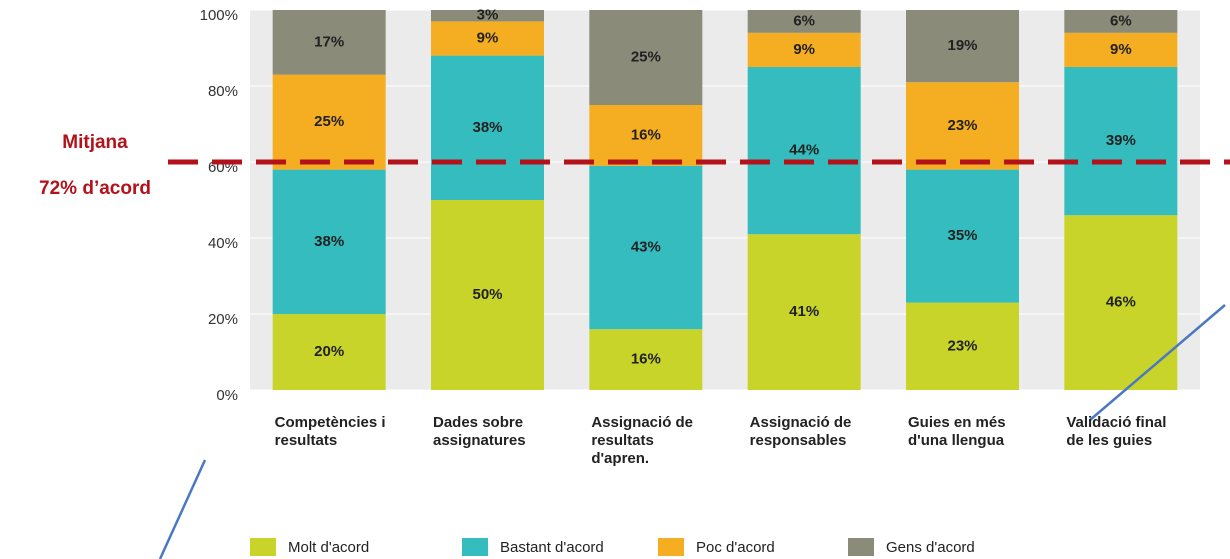  Describe the element at coordinates (1121, 302) in the screenshot. I see `data-label: 46%` at that location.